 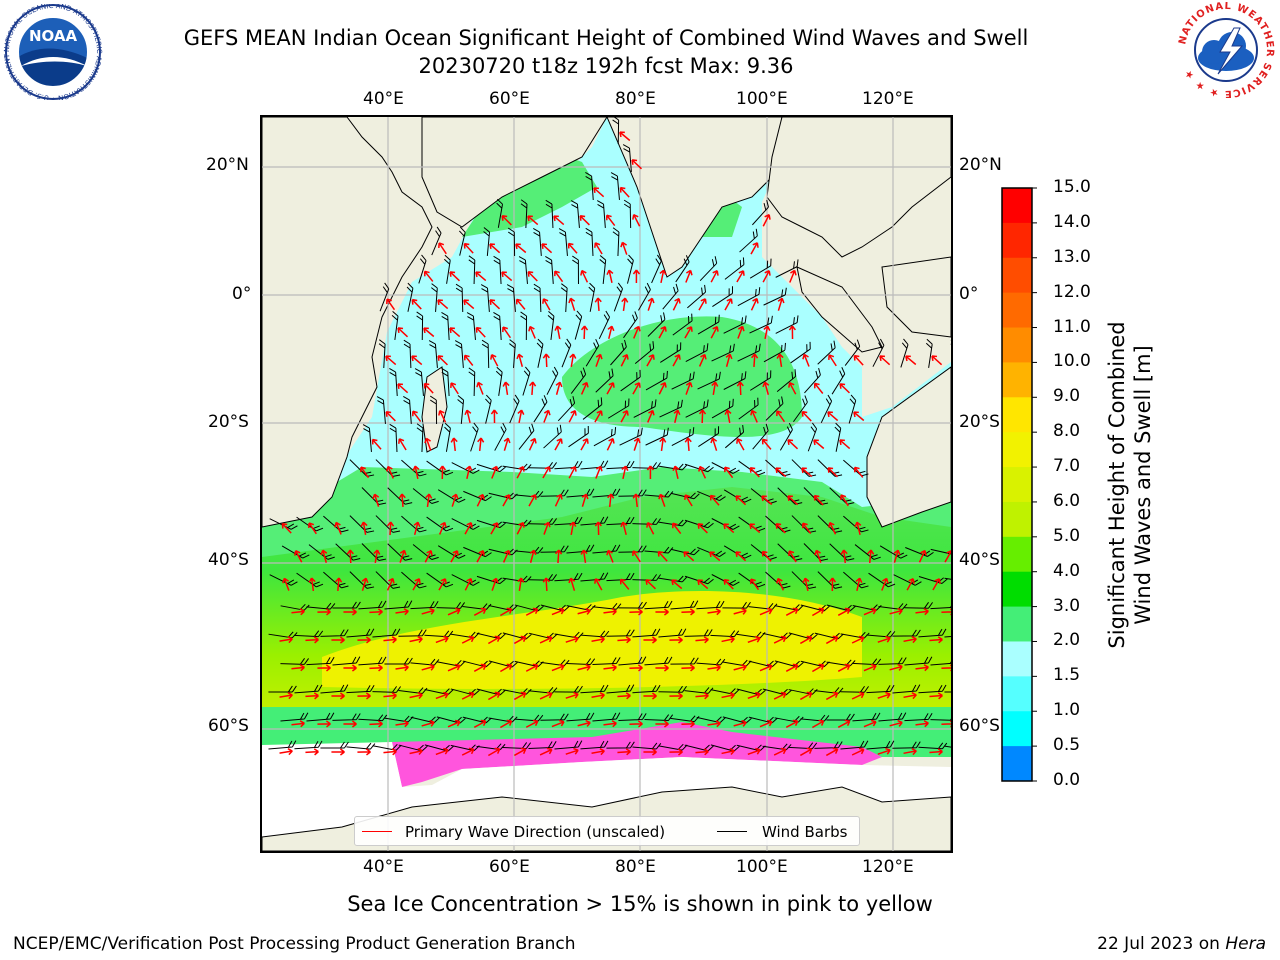 I want to click on lon-label-bottom-100: 100°E, so click(x=762, y=867).